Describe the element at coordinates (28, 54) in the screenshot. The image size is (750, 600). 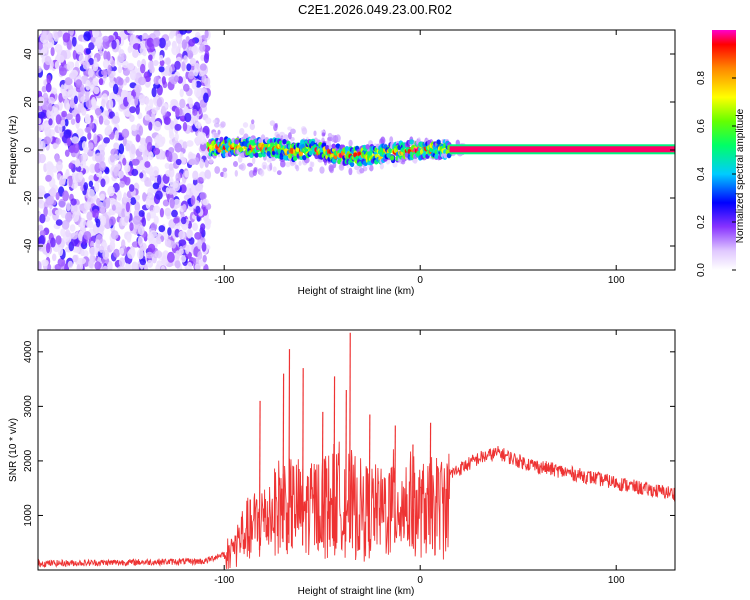
I see `spectrogram-y-tick-label: 40` at that location.